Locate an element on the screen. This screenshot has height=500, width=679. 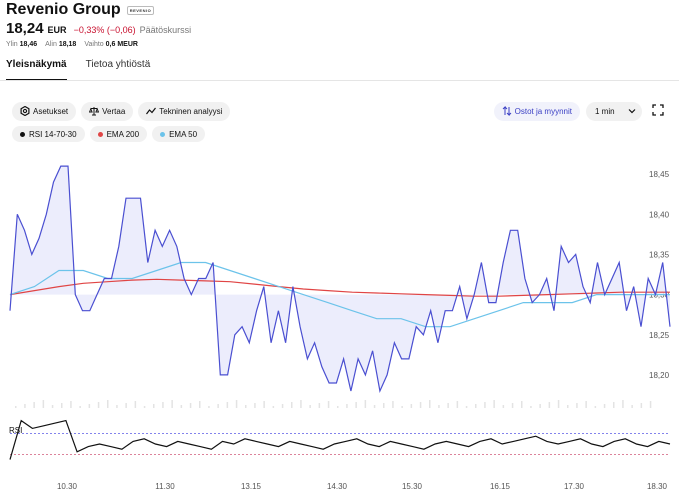
trades-label: Ostot ja myynnit is located at coordinates (543, 111).